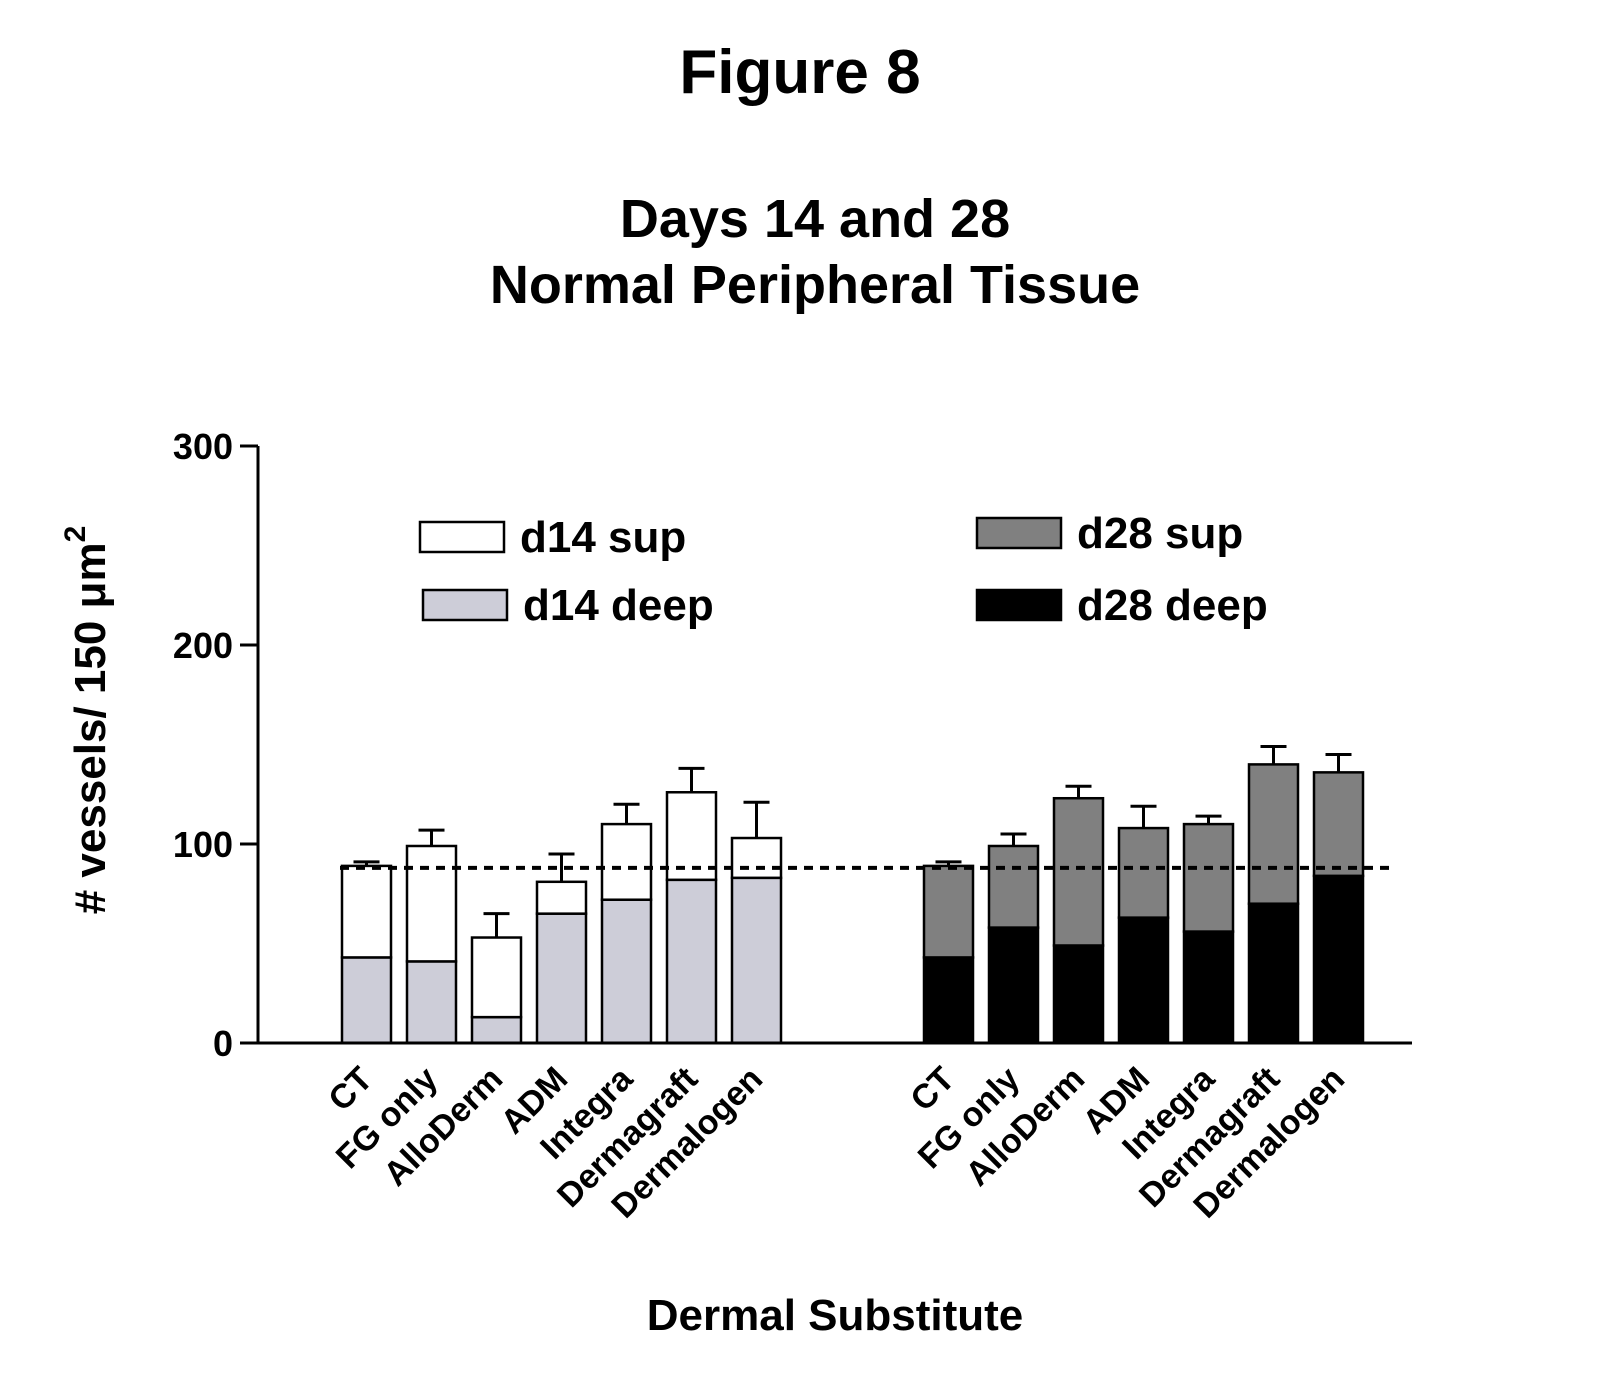  What do you see at coordinates (843, 569) in the screenshot?
I see `legend: d14 sup d14 deep d28 sup d28 deep` at bounding box center [843, 569].